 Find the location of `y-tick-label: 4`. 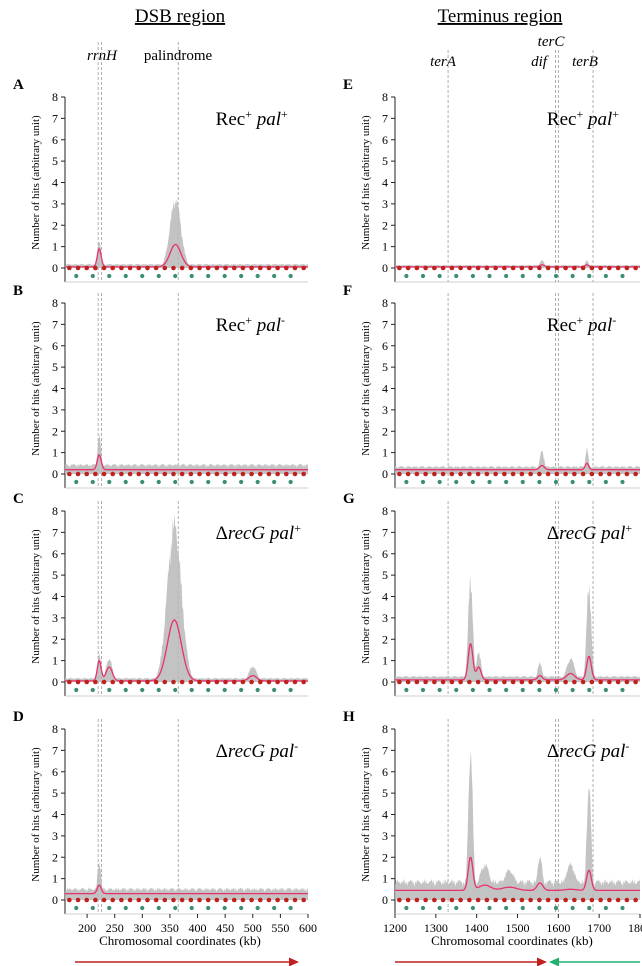

y-tick-label: 4 is located at coordinates (385, 815).